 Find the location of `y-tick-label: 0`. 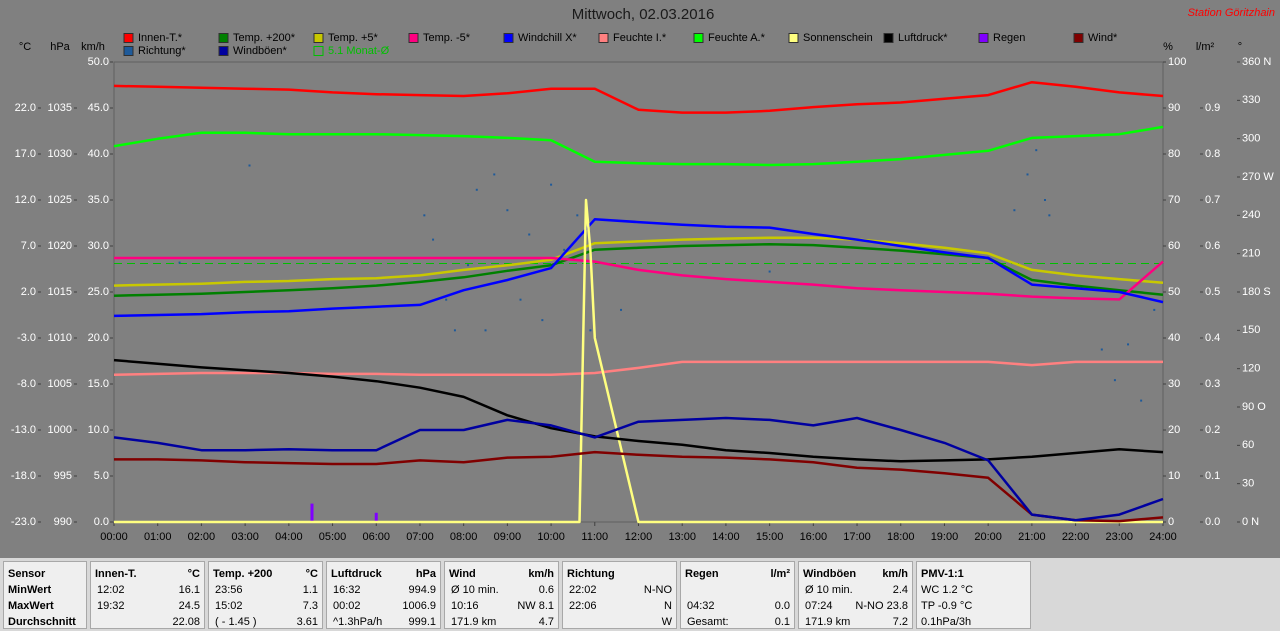

y-tick-label: 0 is located at coordinates (1171, 522).